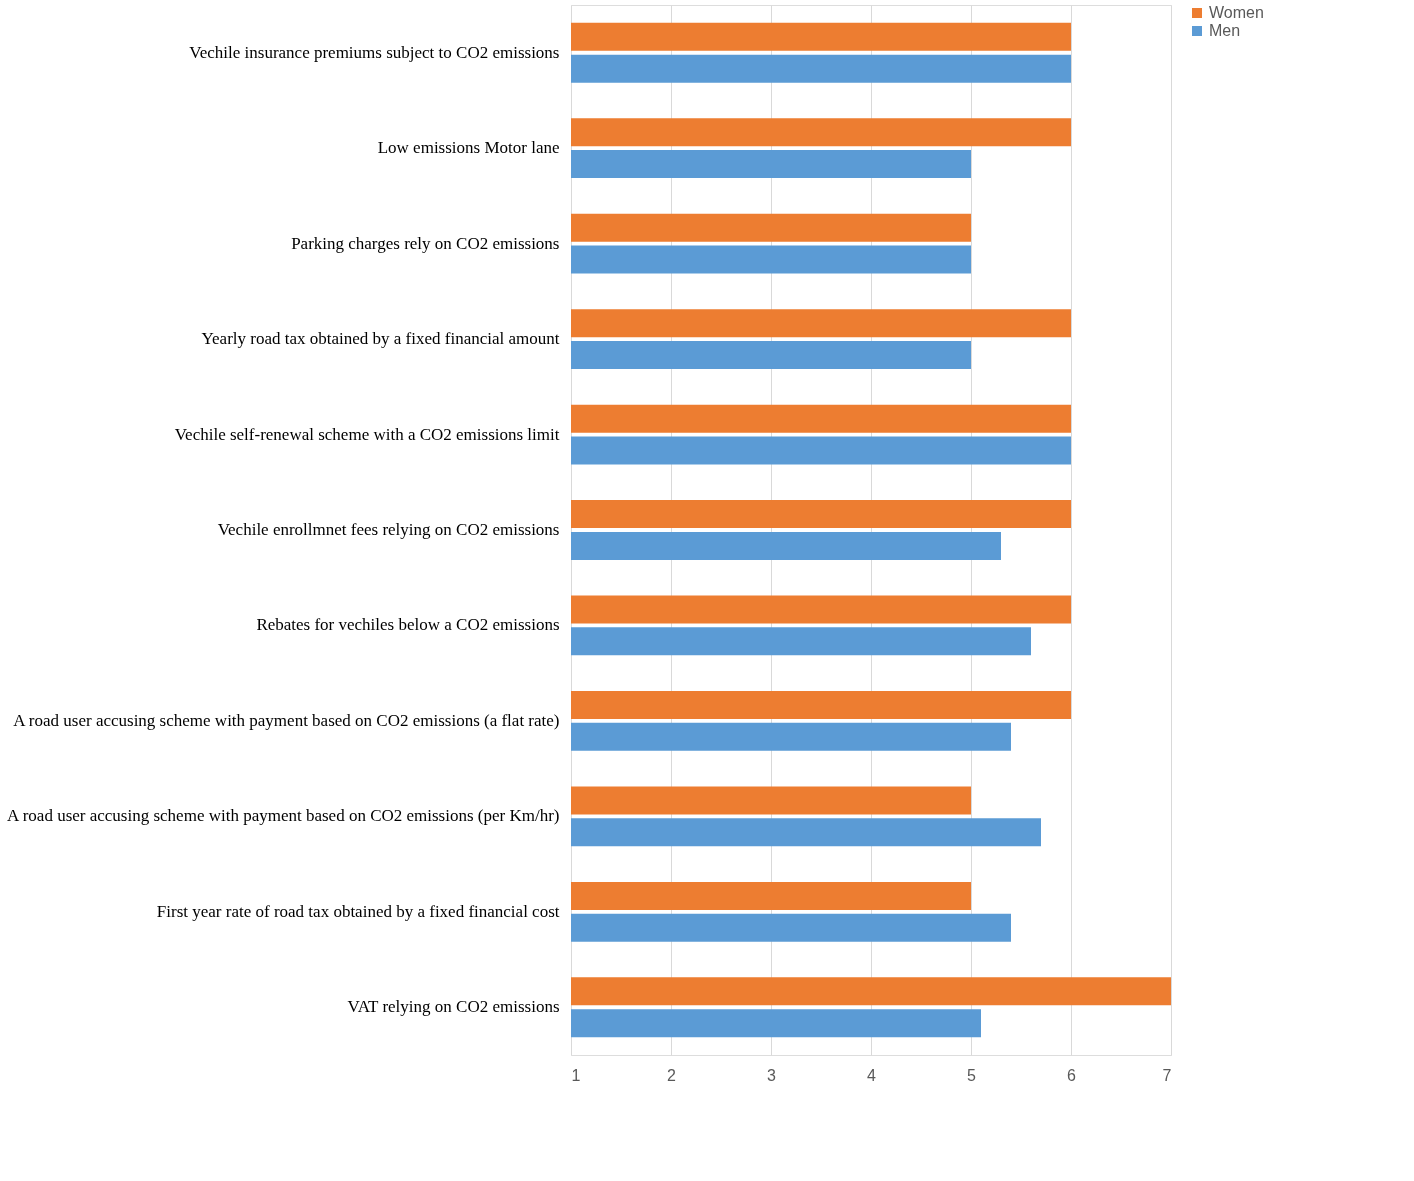 Image resolution: width=1414 pixels, height=1181 pixels. Describe the element at coordinates (672, 1075) in the screenshot. I see `x-tick-label: 2` at that location.